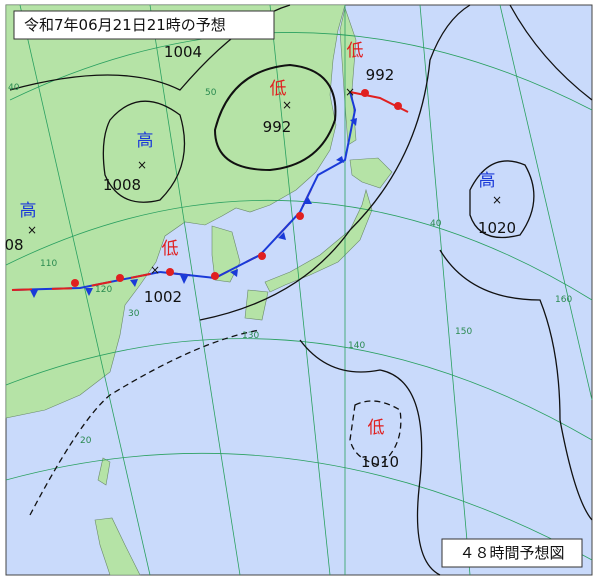 This screenshot has width=600, height=581. I want to click on grid-label: 130, so click(250, 336).